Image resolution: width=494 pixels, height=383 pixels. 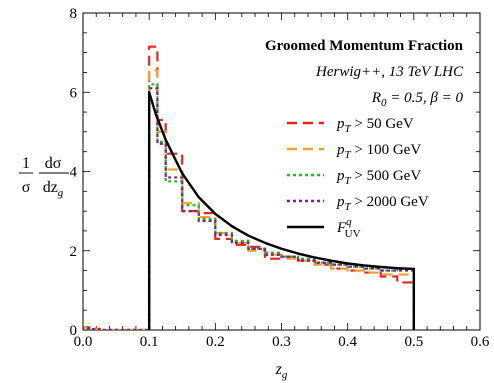 What do you see at coordinates (74, 173) in the screenshot?
I see `y-tick-label: 4` at bounding box center [74, 173].